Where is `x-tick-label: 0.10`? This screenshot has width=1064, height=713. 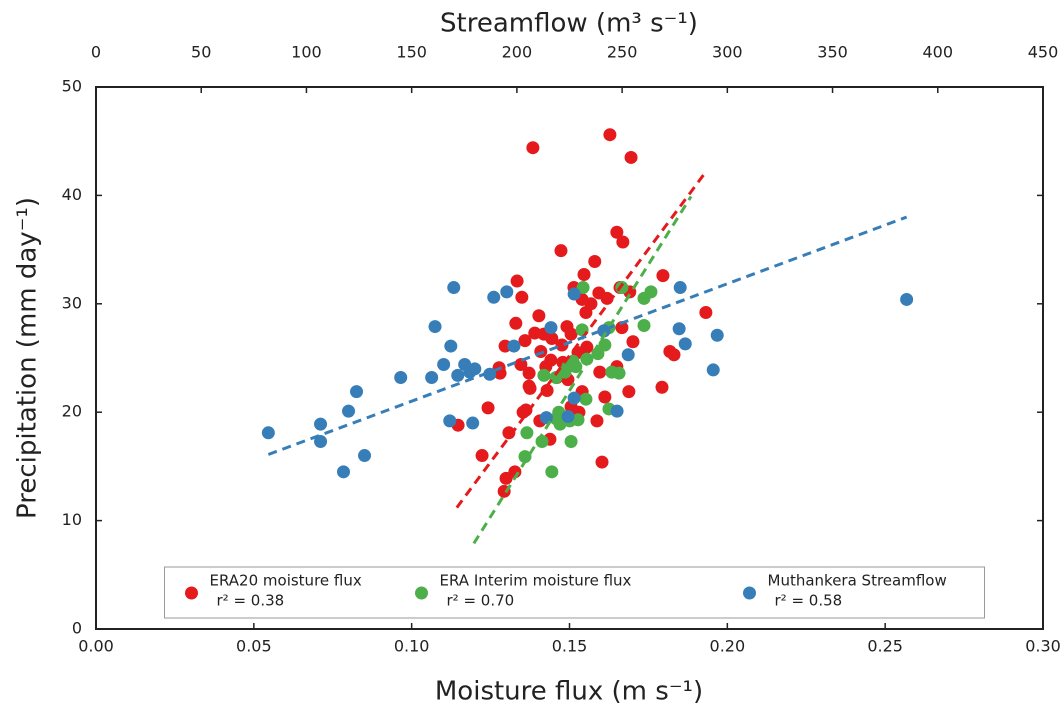 x-tick-label: 0.10 is located at coordinates (412, 646).